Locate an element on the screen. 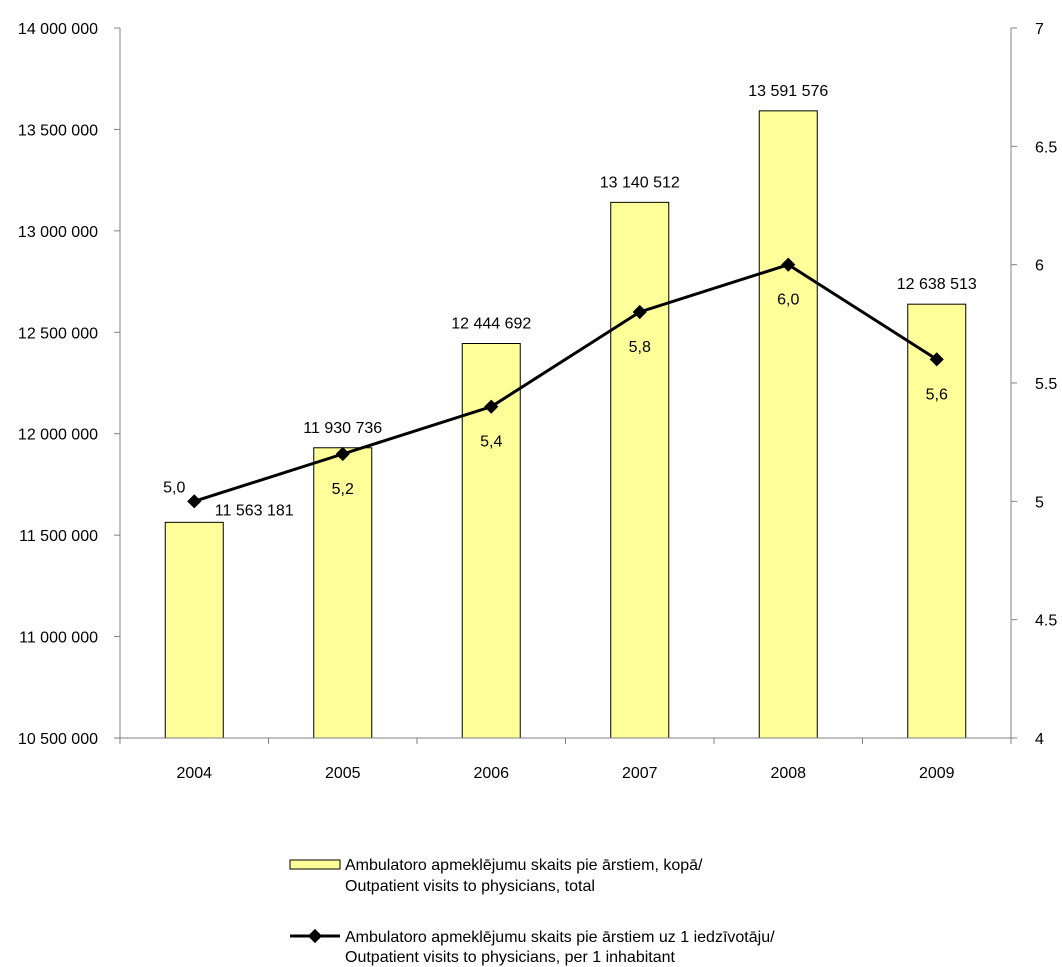 This screenshot has width=1062, height=967. marker-2009 is located at coordinates (936, 359).